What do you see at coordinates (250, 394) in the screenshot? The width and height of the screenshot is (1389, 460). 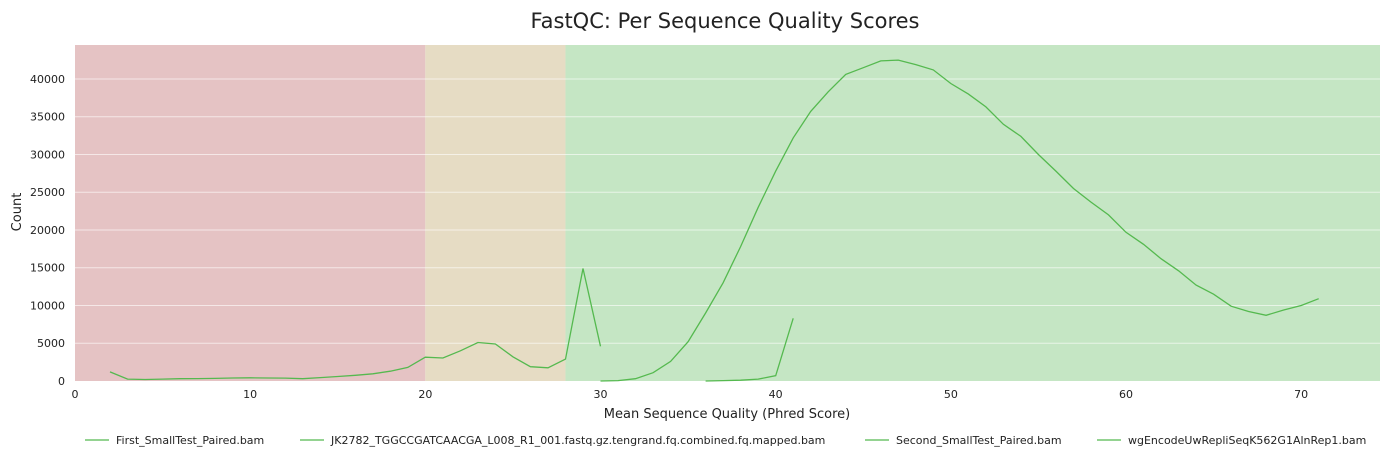 I see `x-tick-label-1: 10` at bounding box center [250, 394].